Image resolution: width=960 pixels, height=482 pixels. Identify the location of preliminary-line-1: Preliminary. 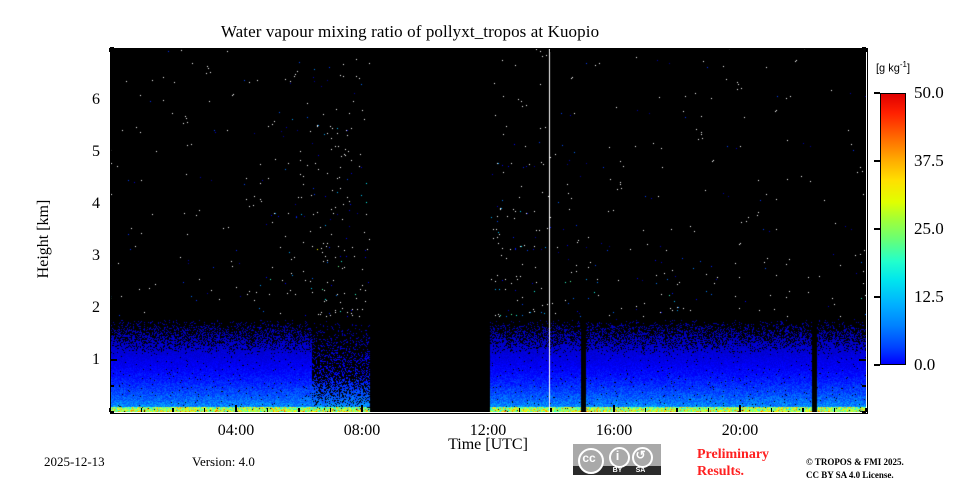
(733, 454).